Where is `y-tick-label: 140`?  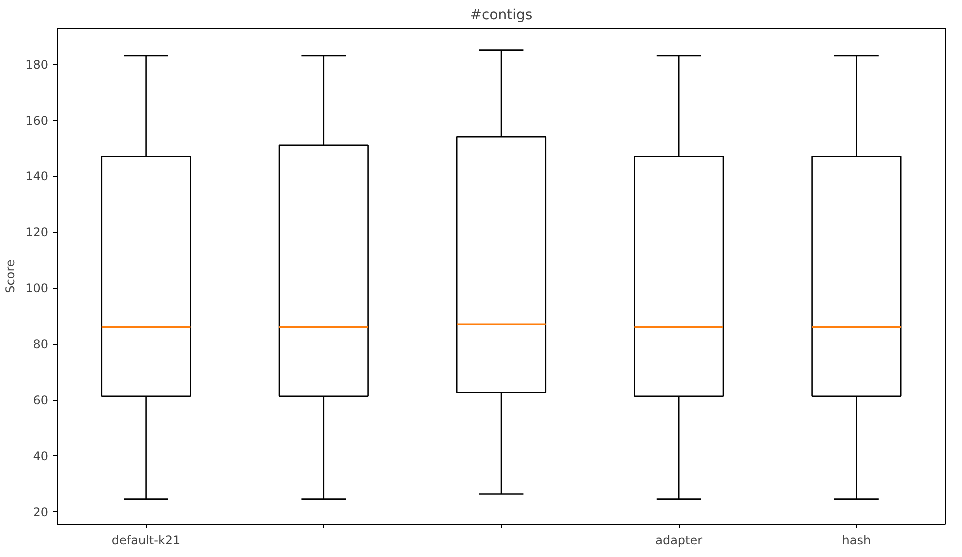 y-tick-label: 140 is located at coordinates (37, 177).